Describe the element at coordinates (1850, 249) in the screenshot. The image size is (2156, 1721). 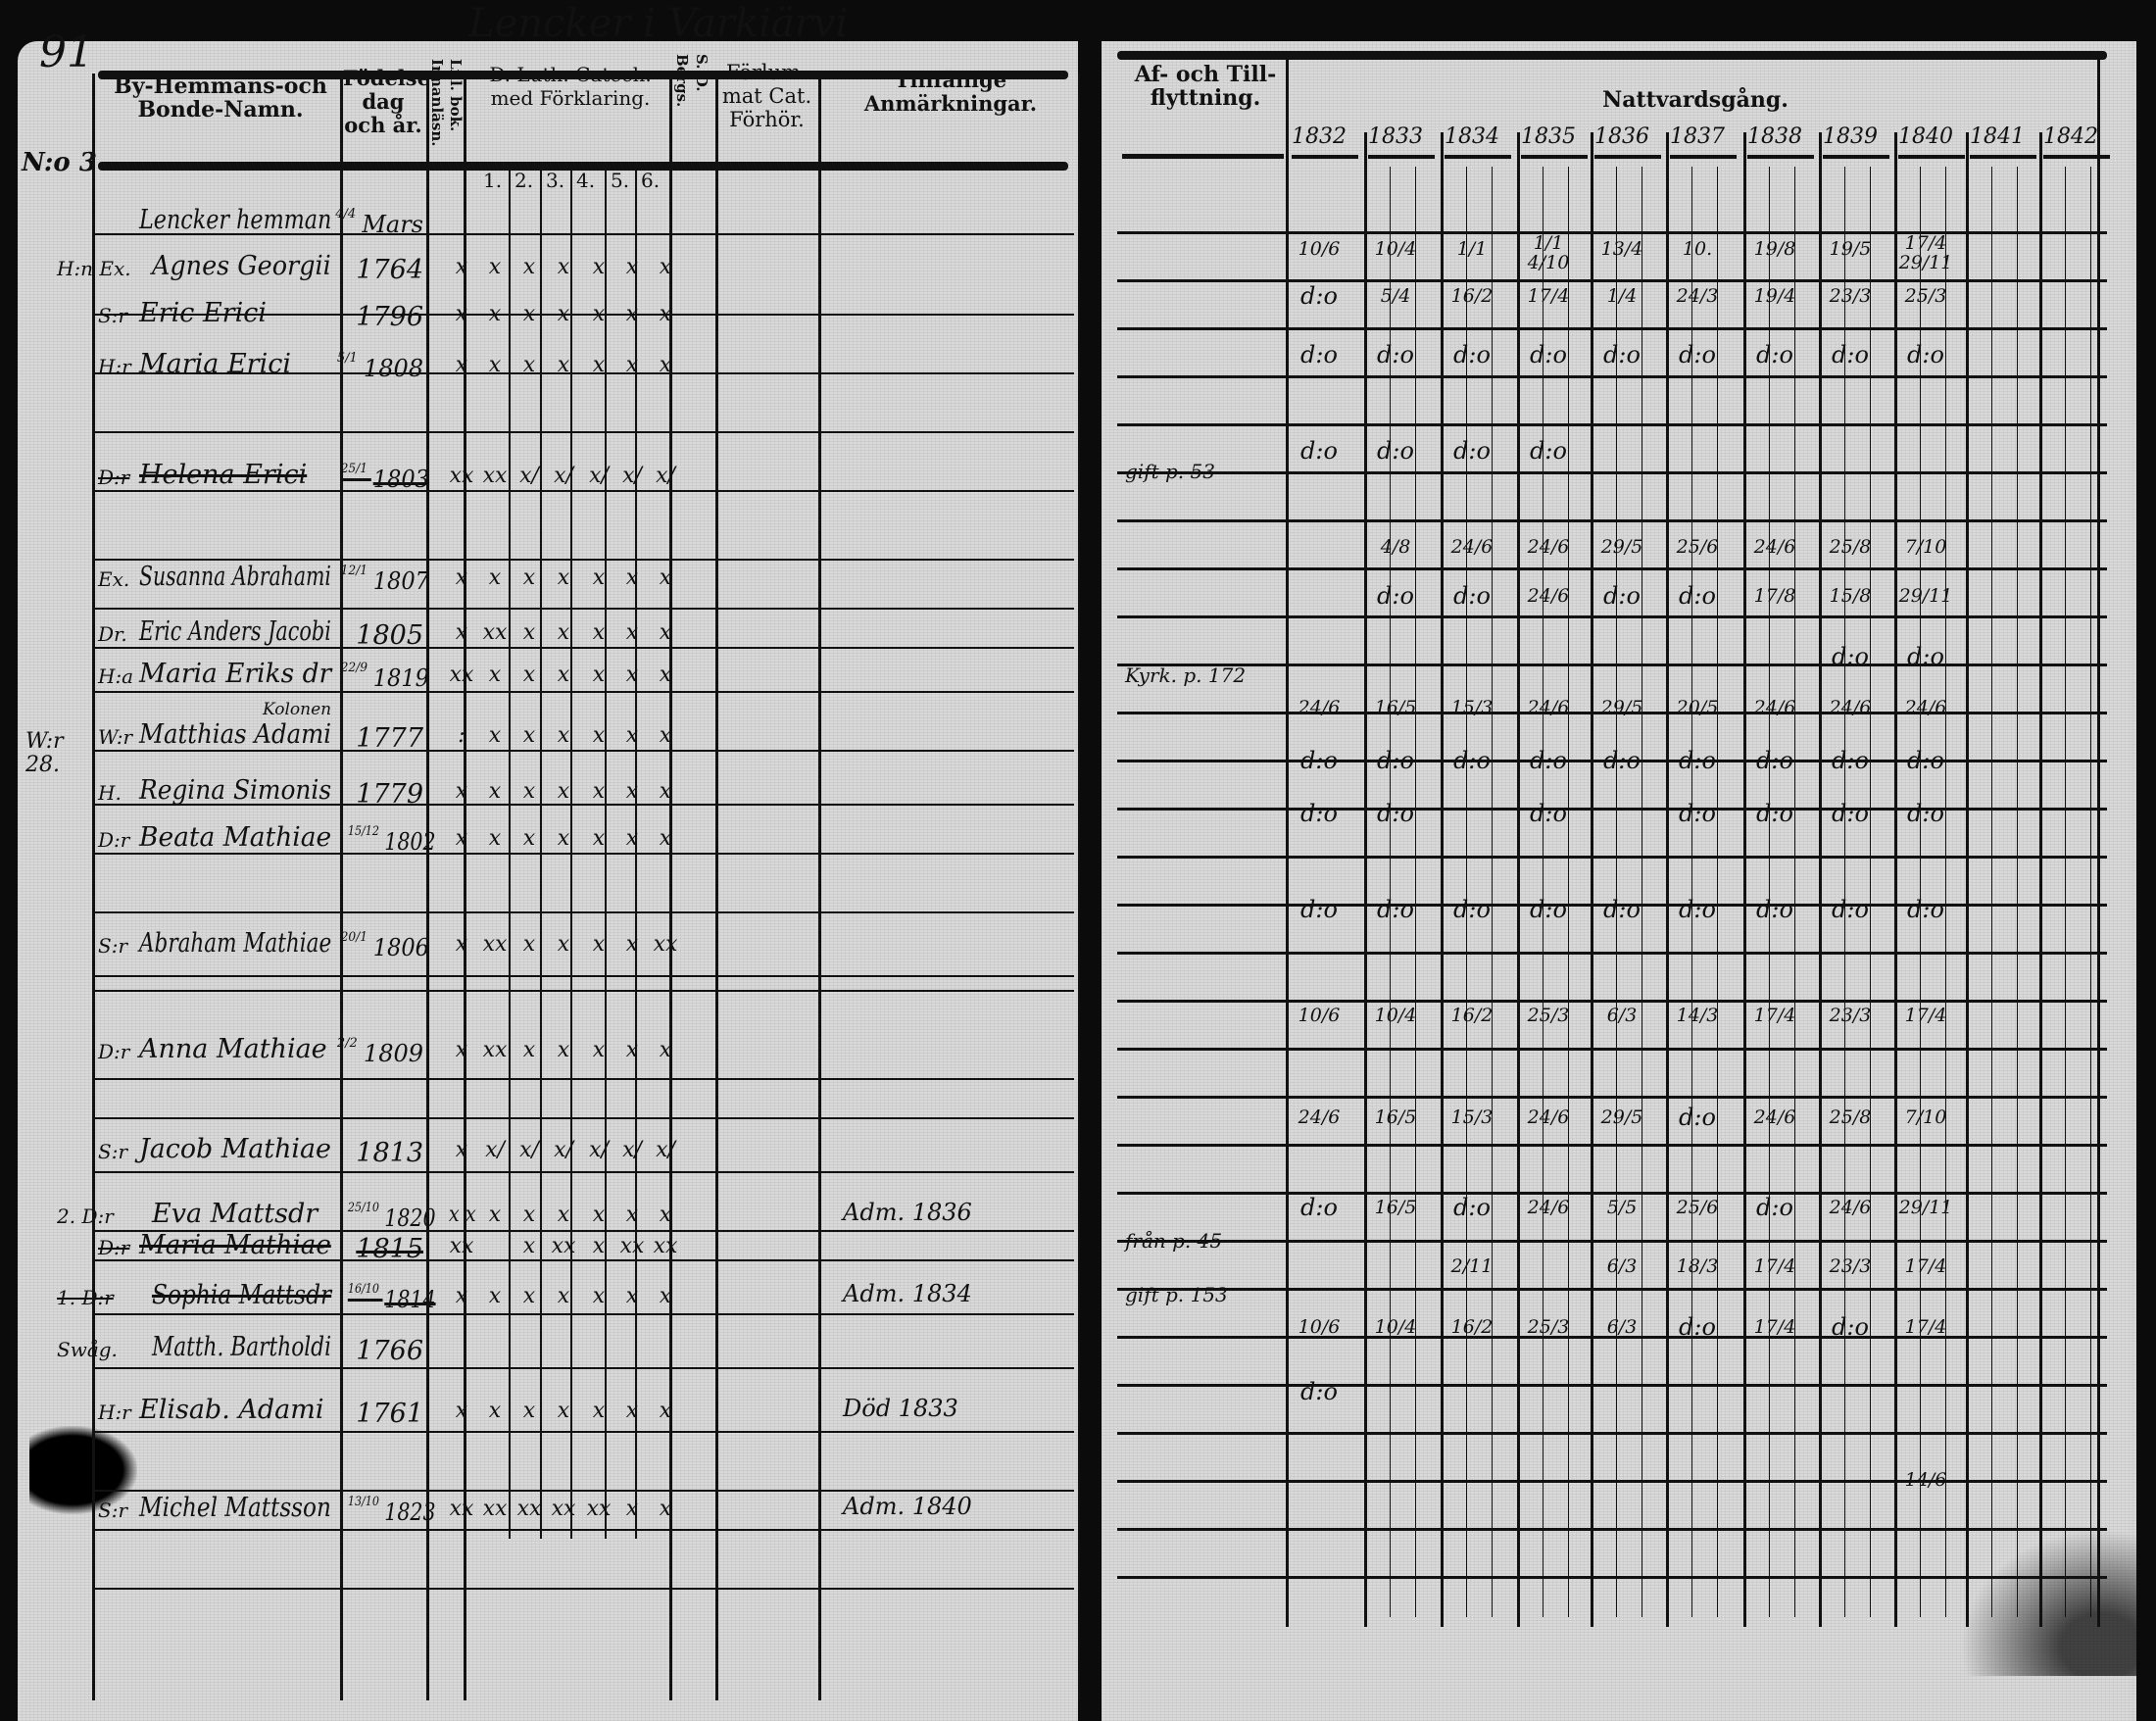
I see `communion-date: 19/5` at that location.